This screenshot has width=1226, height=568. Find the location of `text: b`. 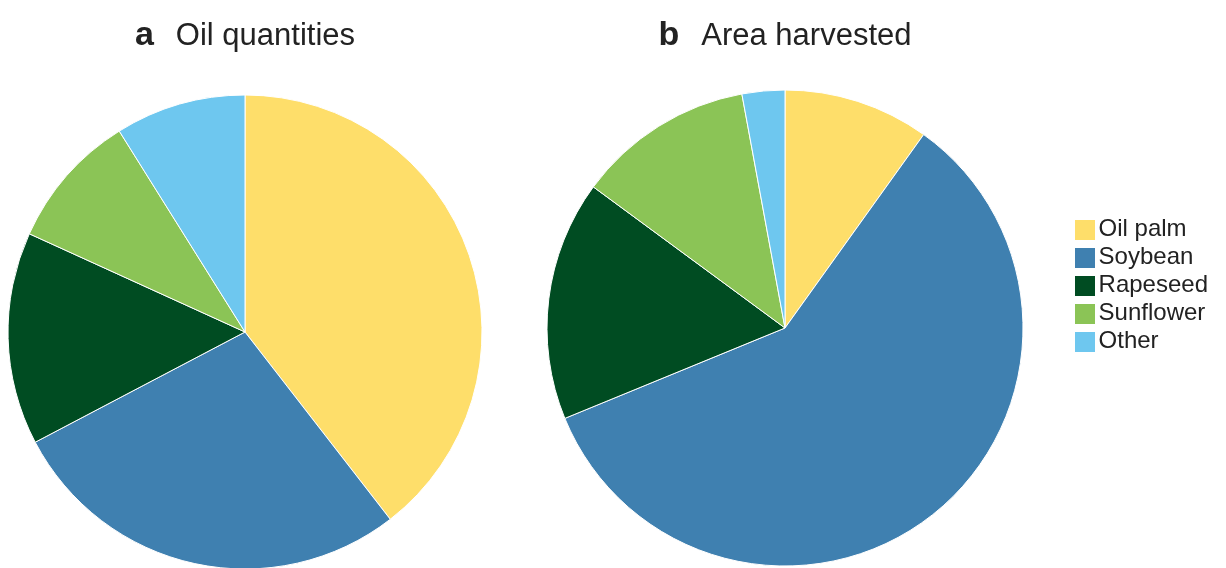

text: b is located at coordinates (669, 33).